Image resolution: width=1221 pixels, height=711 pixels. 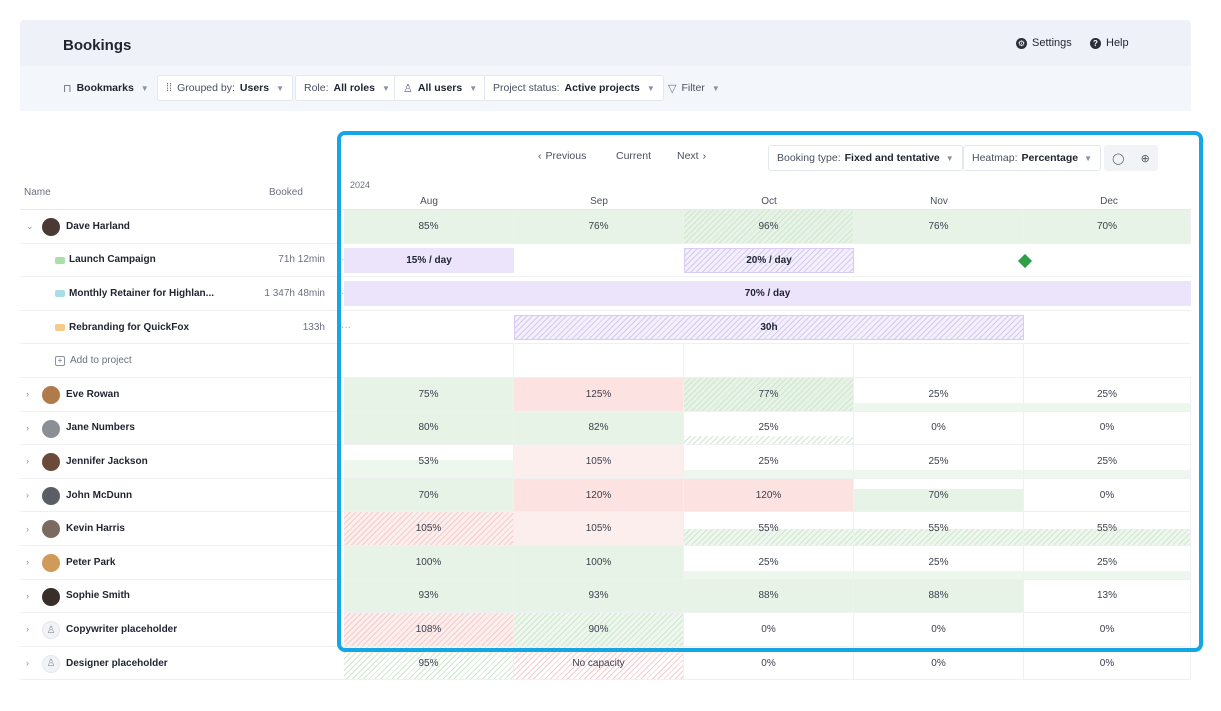 What do you see at coordinates (1044, 43) in the screenshot?
I see `settings-button: ⚙ Settings` at bounding box center [1044, 43].